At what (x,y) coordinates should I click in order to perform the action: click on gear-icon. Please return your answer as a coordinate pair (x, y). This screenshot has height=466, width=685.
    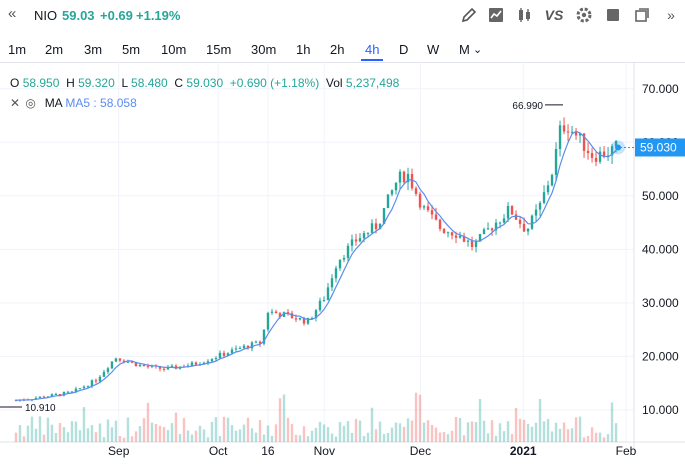
    Looking at the image, I should click on (584, 15).